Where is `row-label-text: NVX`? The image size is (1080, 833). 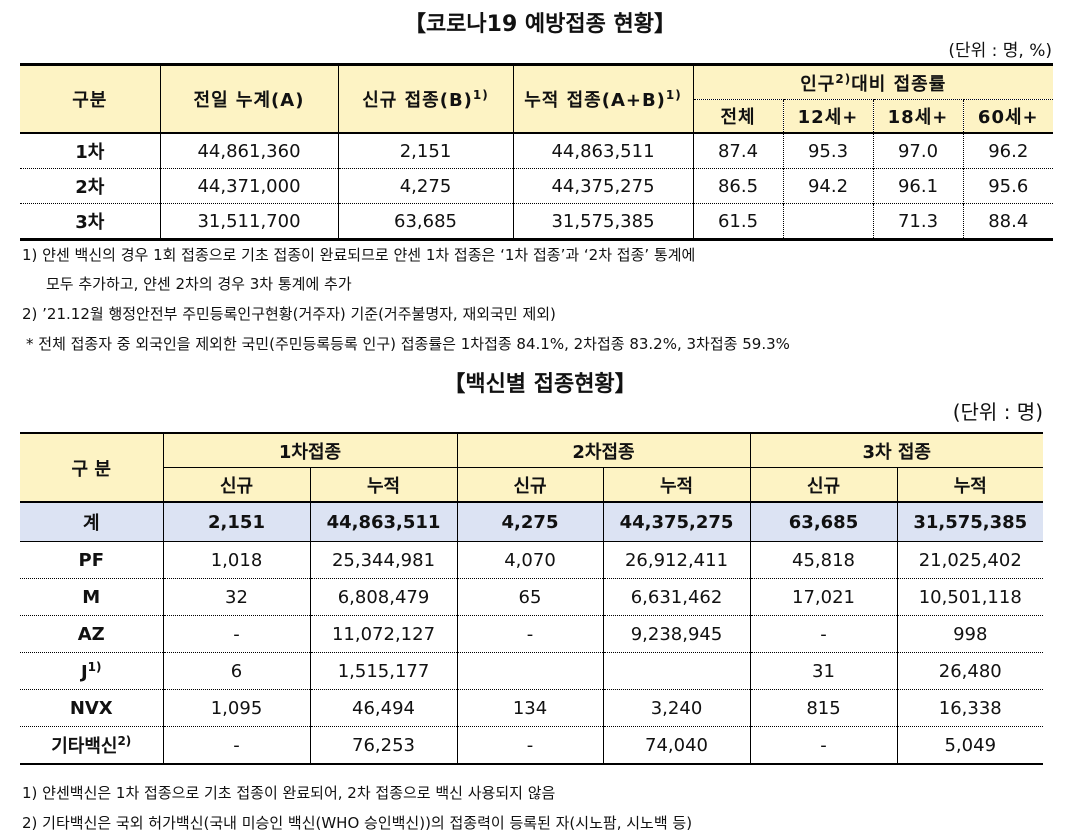 row-label-text: NVX is located at coordinates (91, 708).